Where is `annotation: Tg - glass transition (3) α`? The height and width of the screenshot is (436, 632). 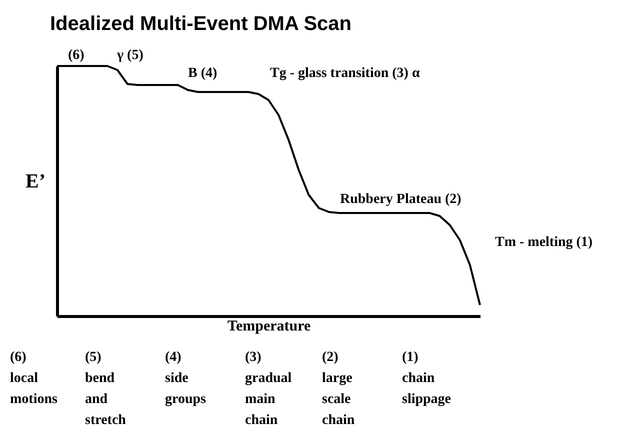 annotation: Tg - glass transition (3) α is located at coordinates (345, 73).